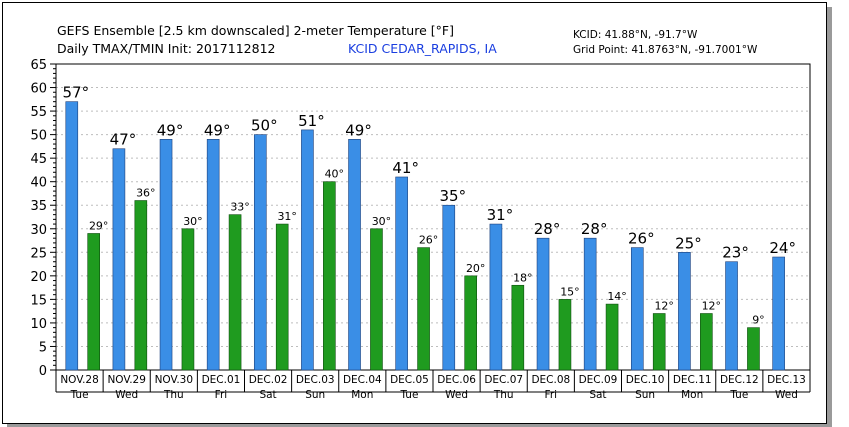  I want to click on tmin-value-label: 14°, so click(617, 296).